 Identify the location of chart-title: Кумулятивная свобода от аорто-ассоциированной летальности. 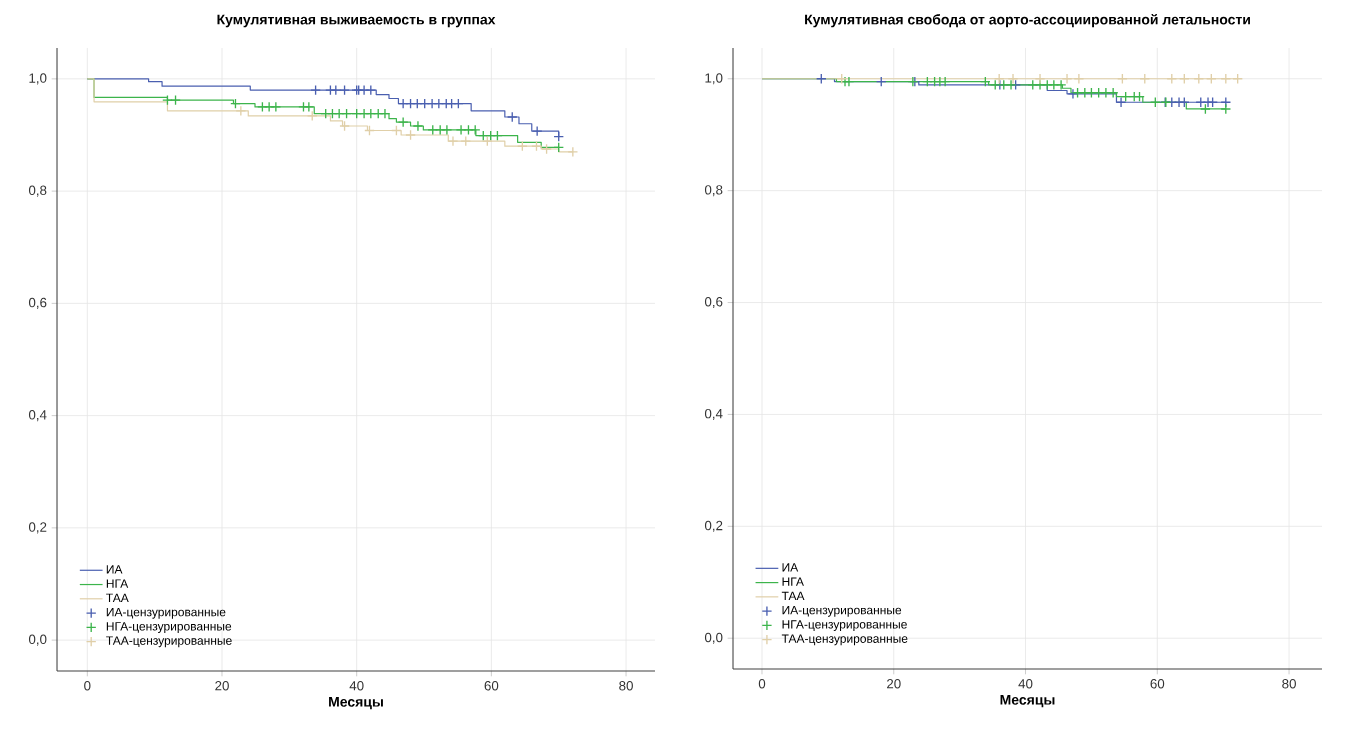
(1027, 20).